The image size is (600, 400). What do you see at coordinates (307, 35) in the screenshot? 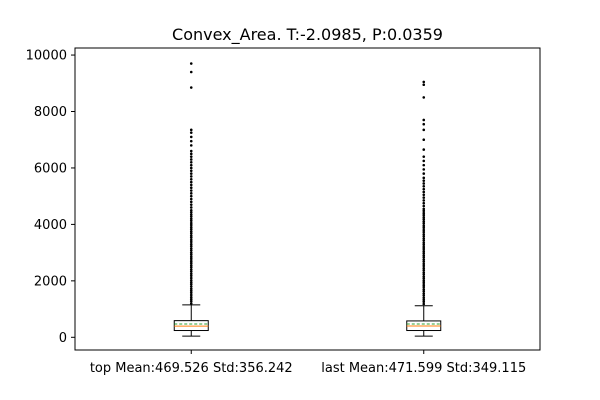
I see `chart-title: Convex_Area. T:-2.0985, P:0.0359` at bounding box center [307, 35].